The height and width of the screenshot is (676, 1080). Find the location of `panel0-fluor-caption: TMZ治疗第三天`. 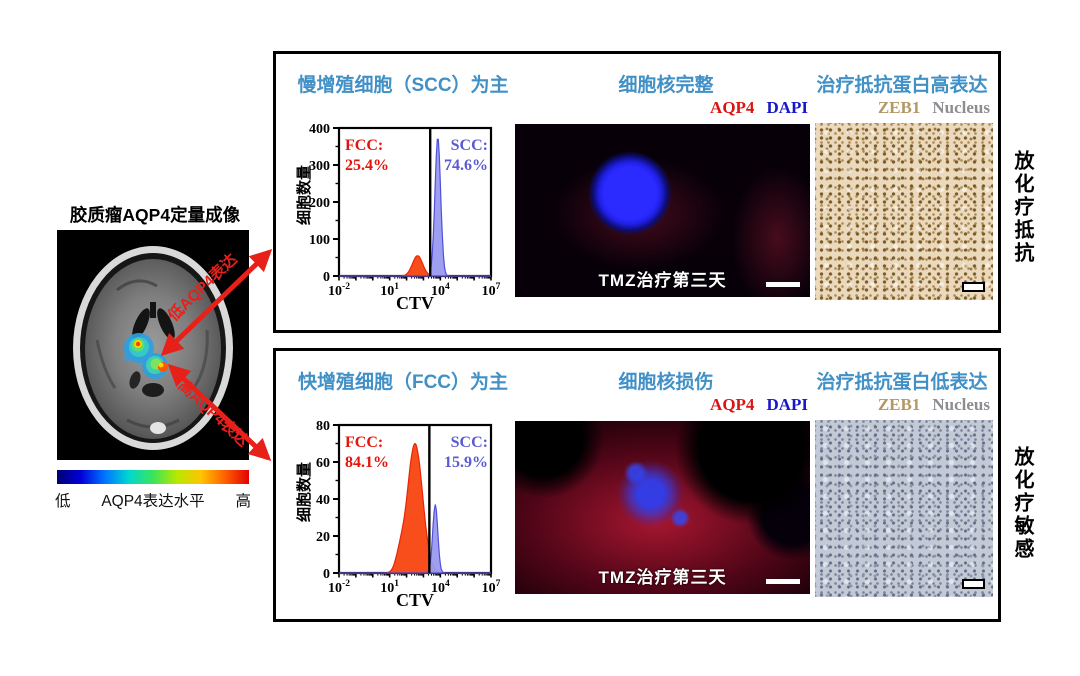

panel0-fluor-caption: TMZ治疗第三天 is located at coordinates (662, 280).